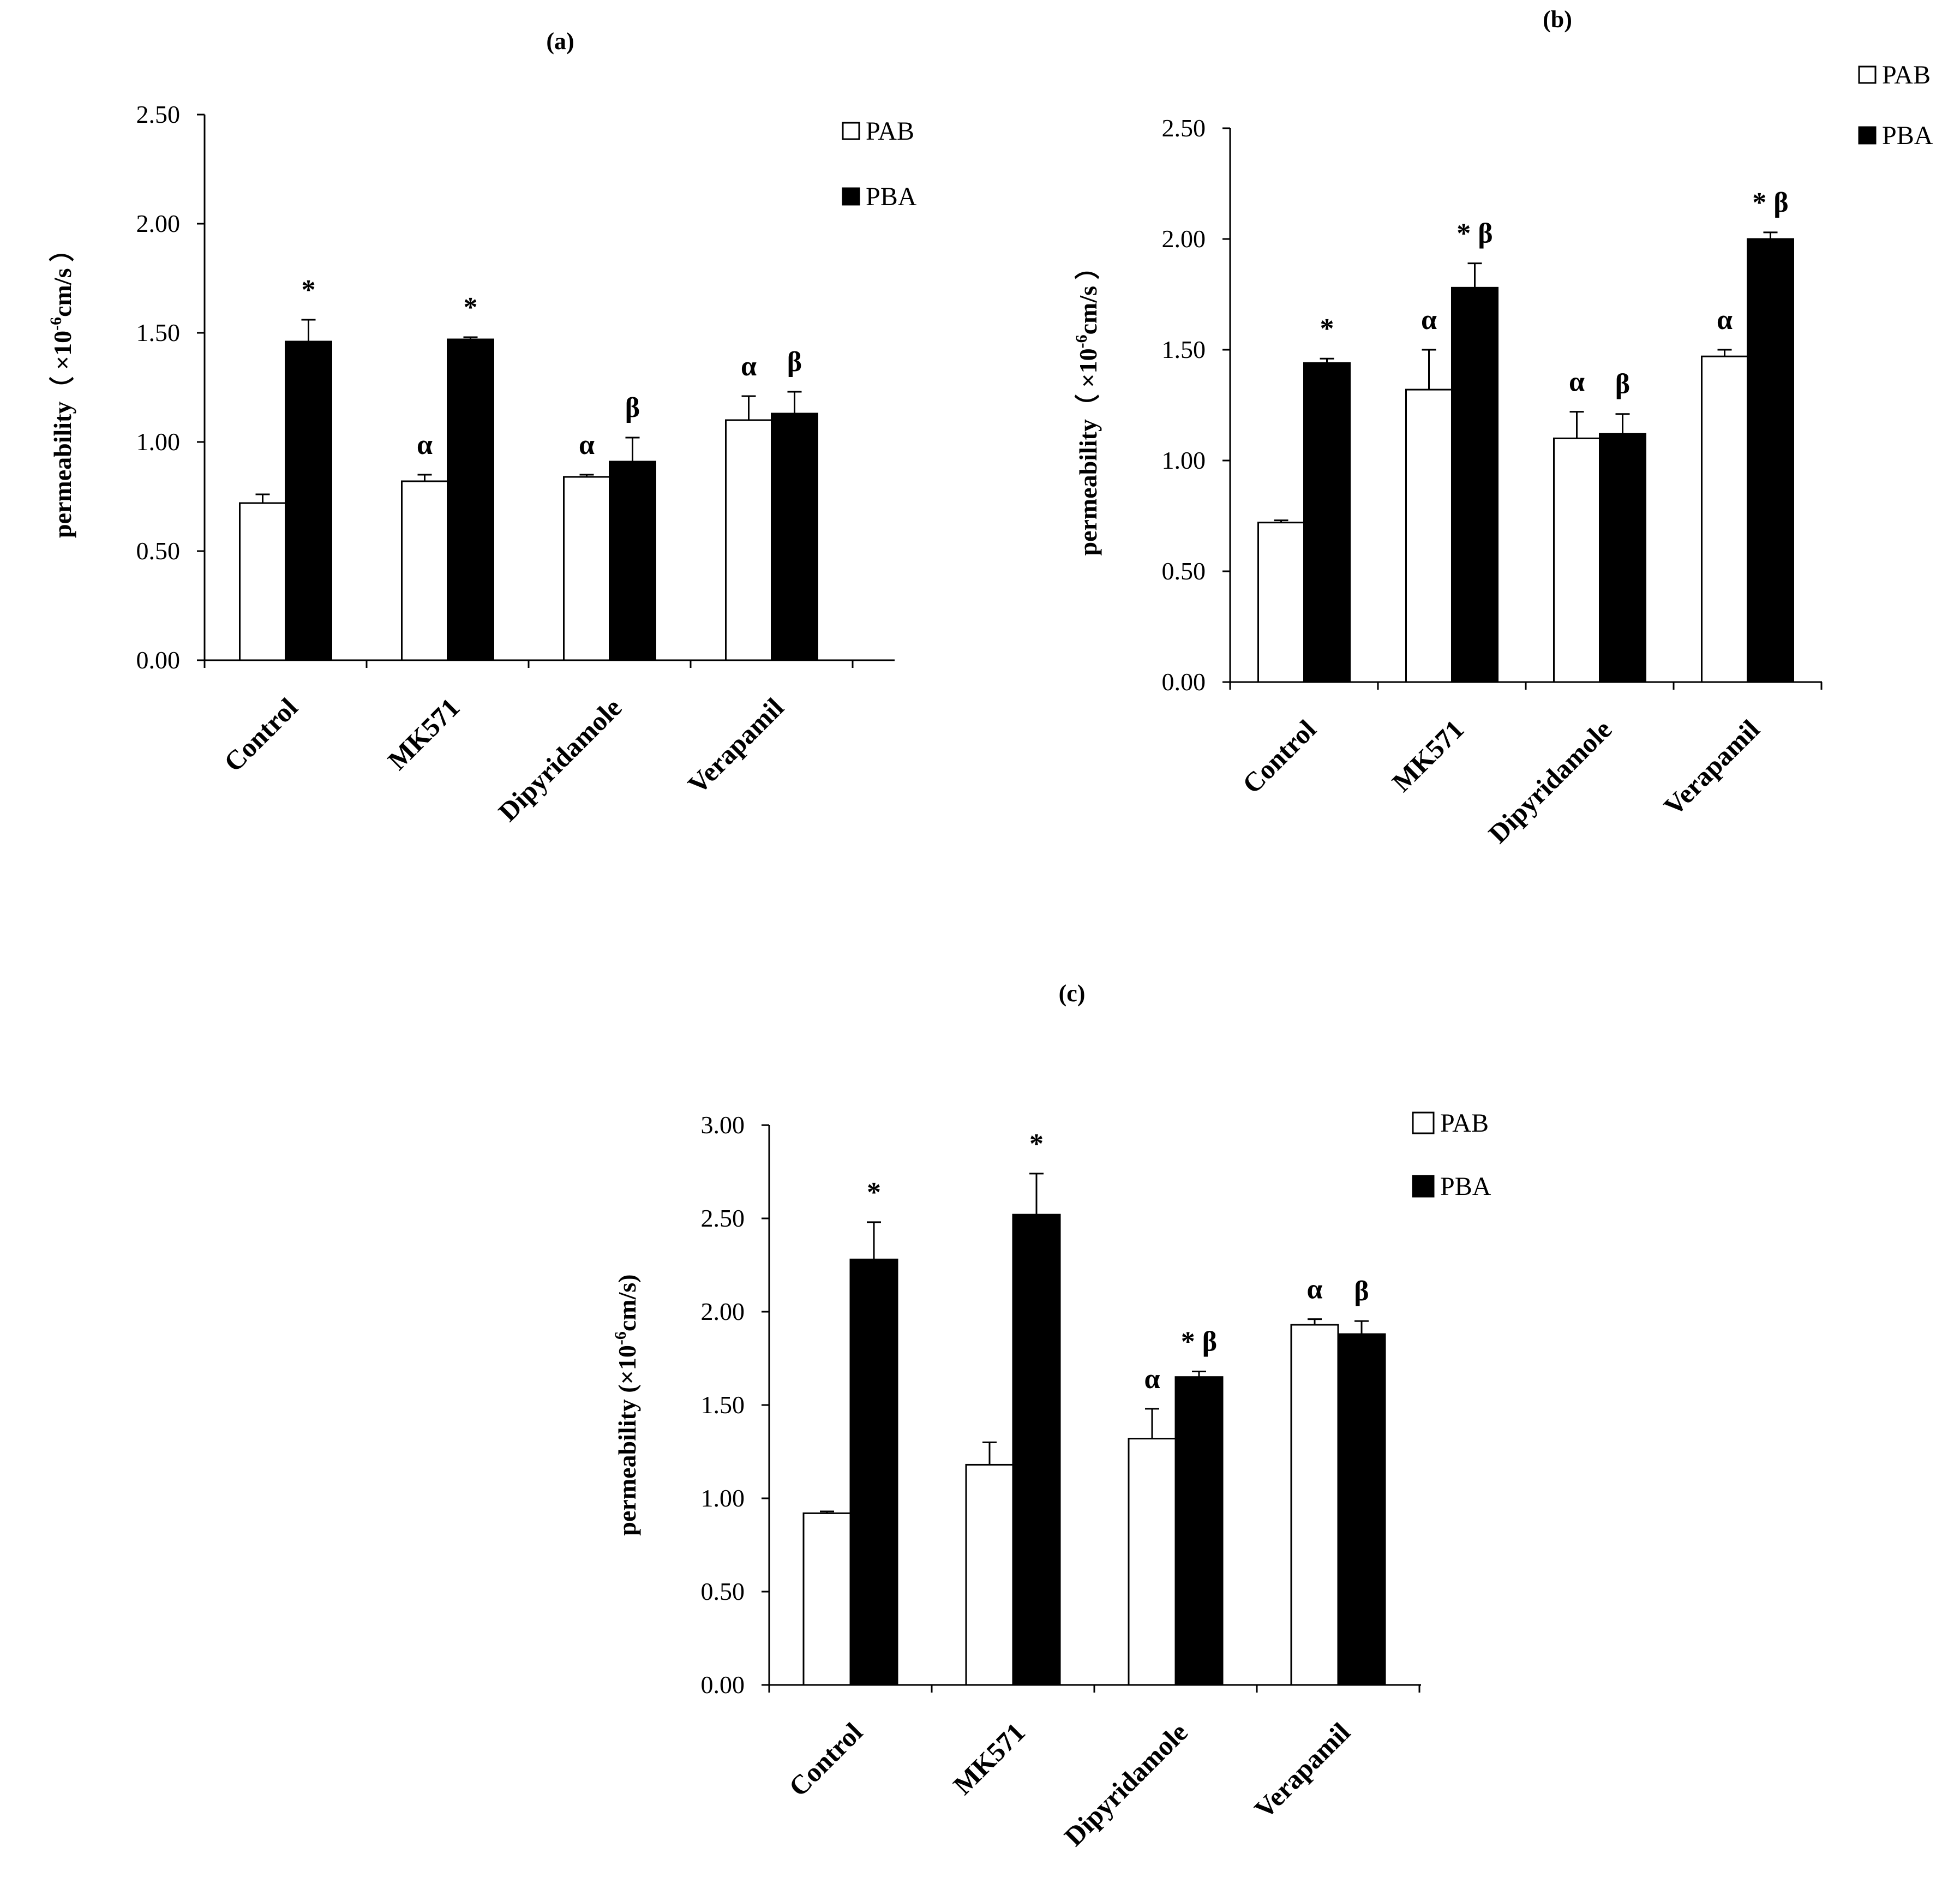 The height and width of the screenshot is (1889, 1960). Describe the element at coordinates (1907, 75) in the screenshot. I see `panel-b-legend-label-pab: PAB` at that location.